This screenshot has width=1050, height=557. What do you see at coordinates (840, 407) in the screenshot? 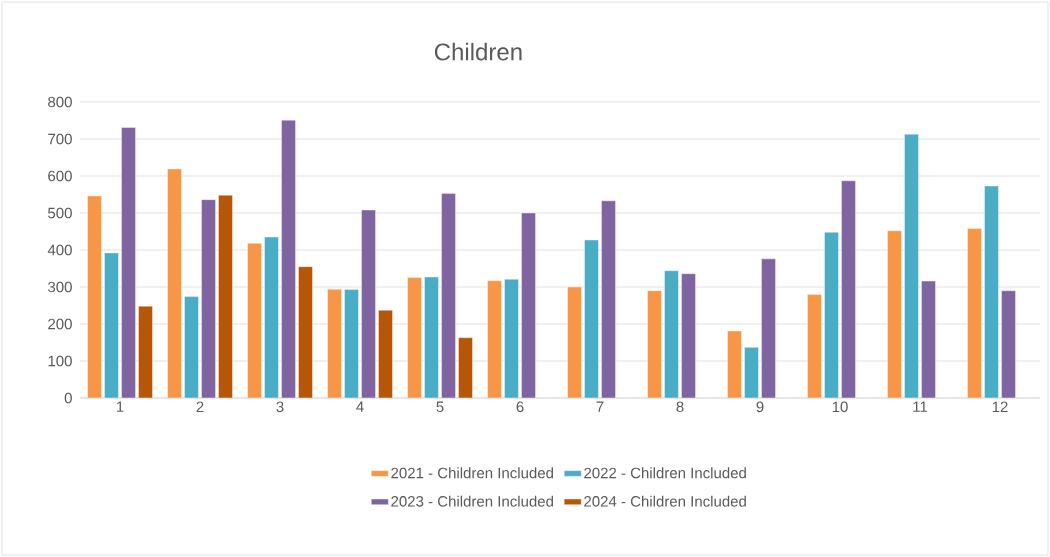
I see `x-tick-label: 10` at bounding box center [840, 407].